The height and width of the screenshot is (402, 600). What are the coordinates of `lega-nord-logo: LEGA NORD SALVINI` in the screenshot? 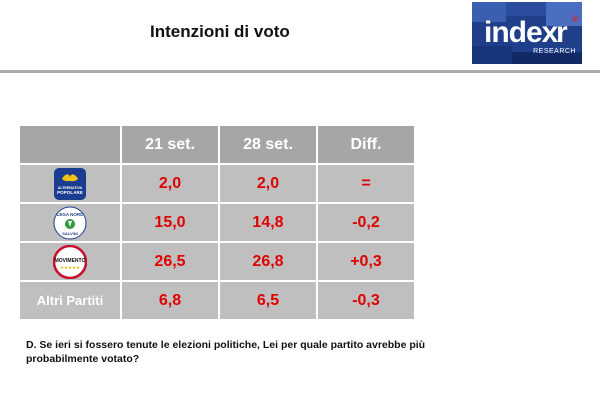 It's located at (70, 222).